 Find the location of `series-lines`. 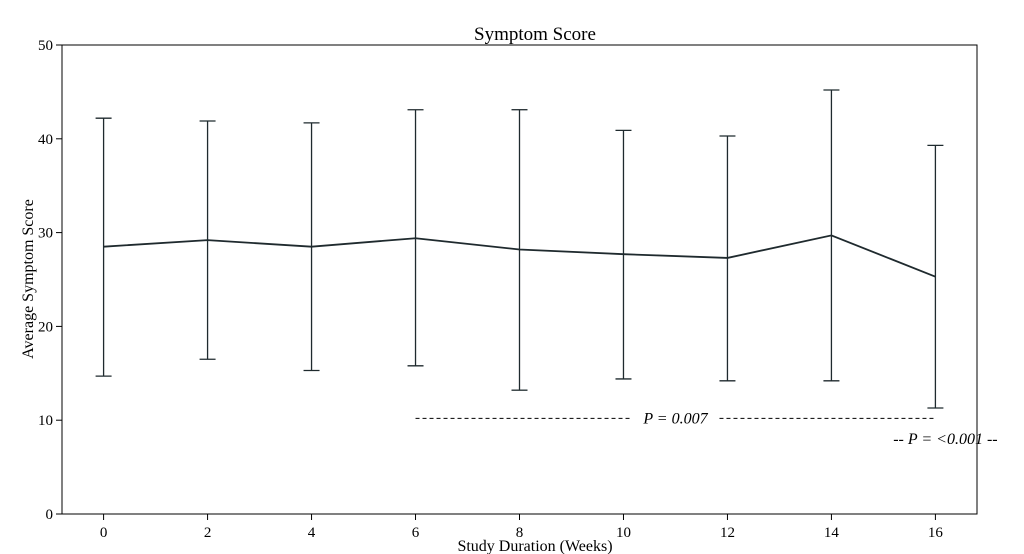

series-lines is located at coordinates (519, 256).